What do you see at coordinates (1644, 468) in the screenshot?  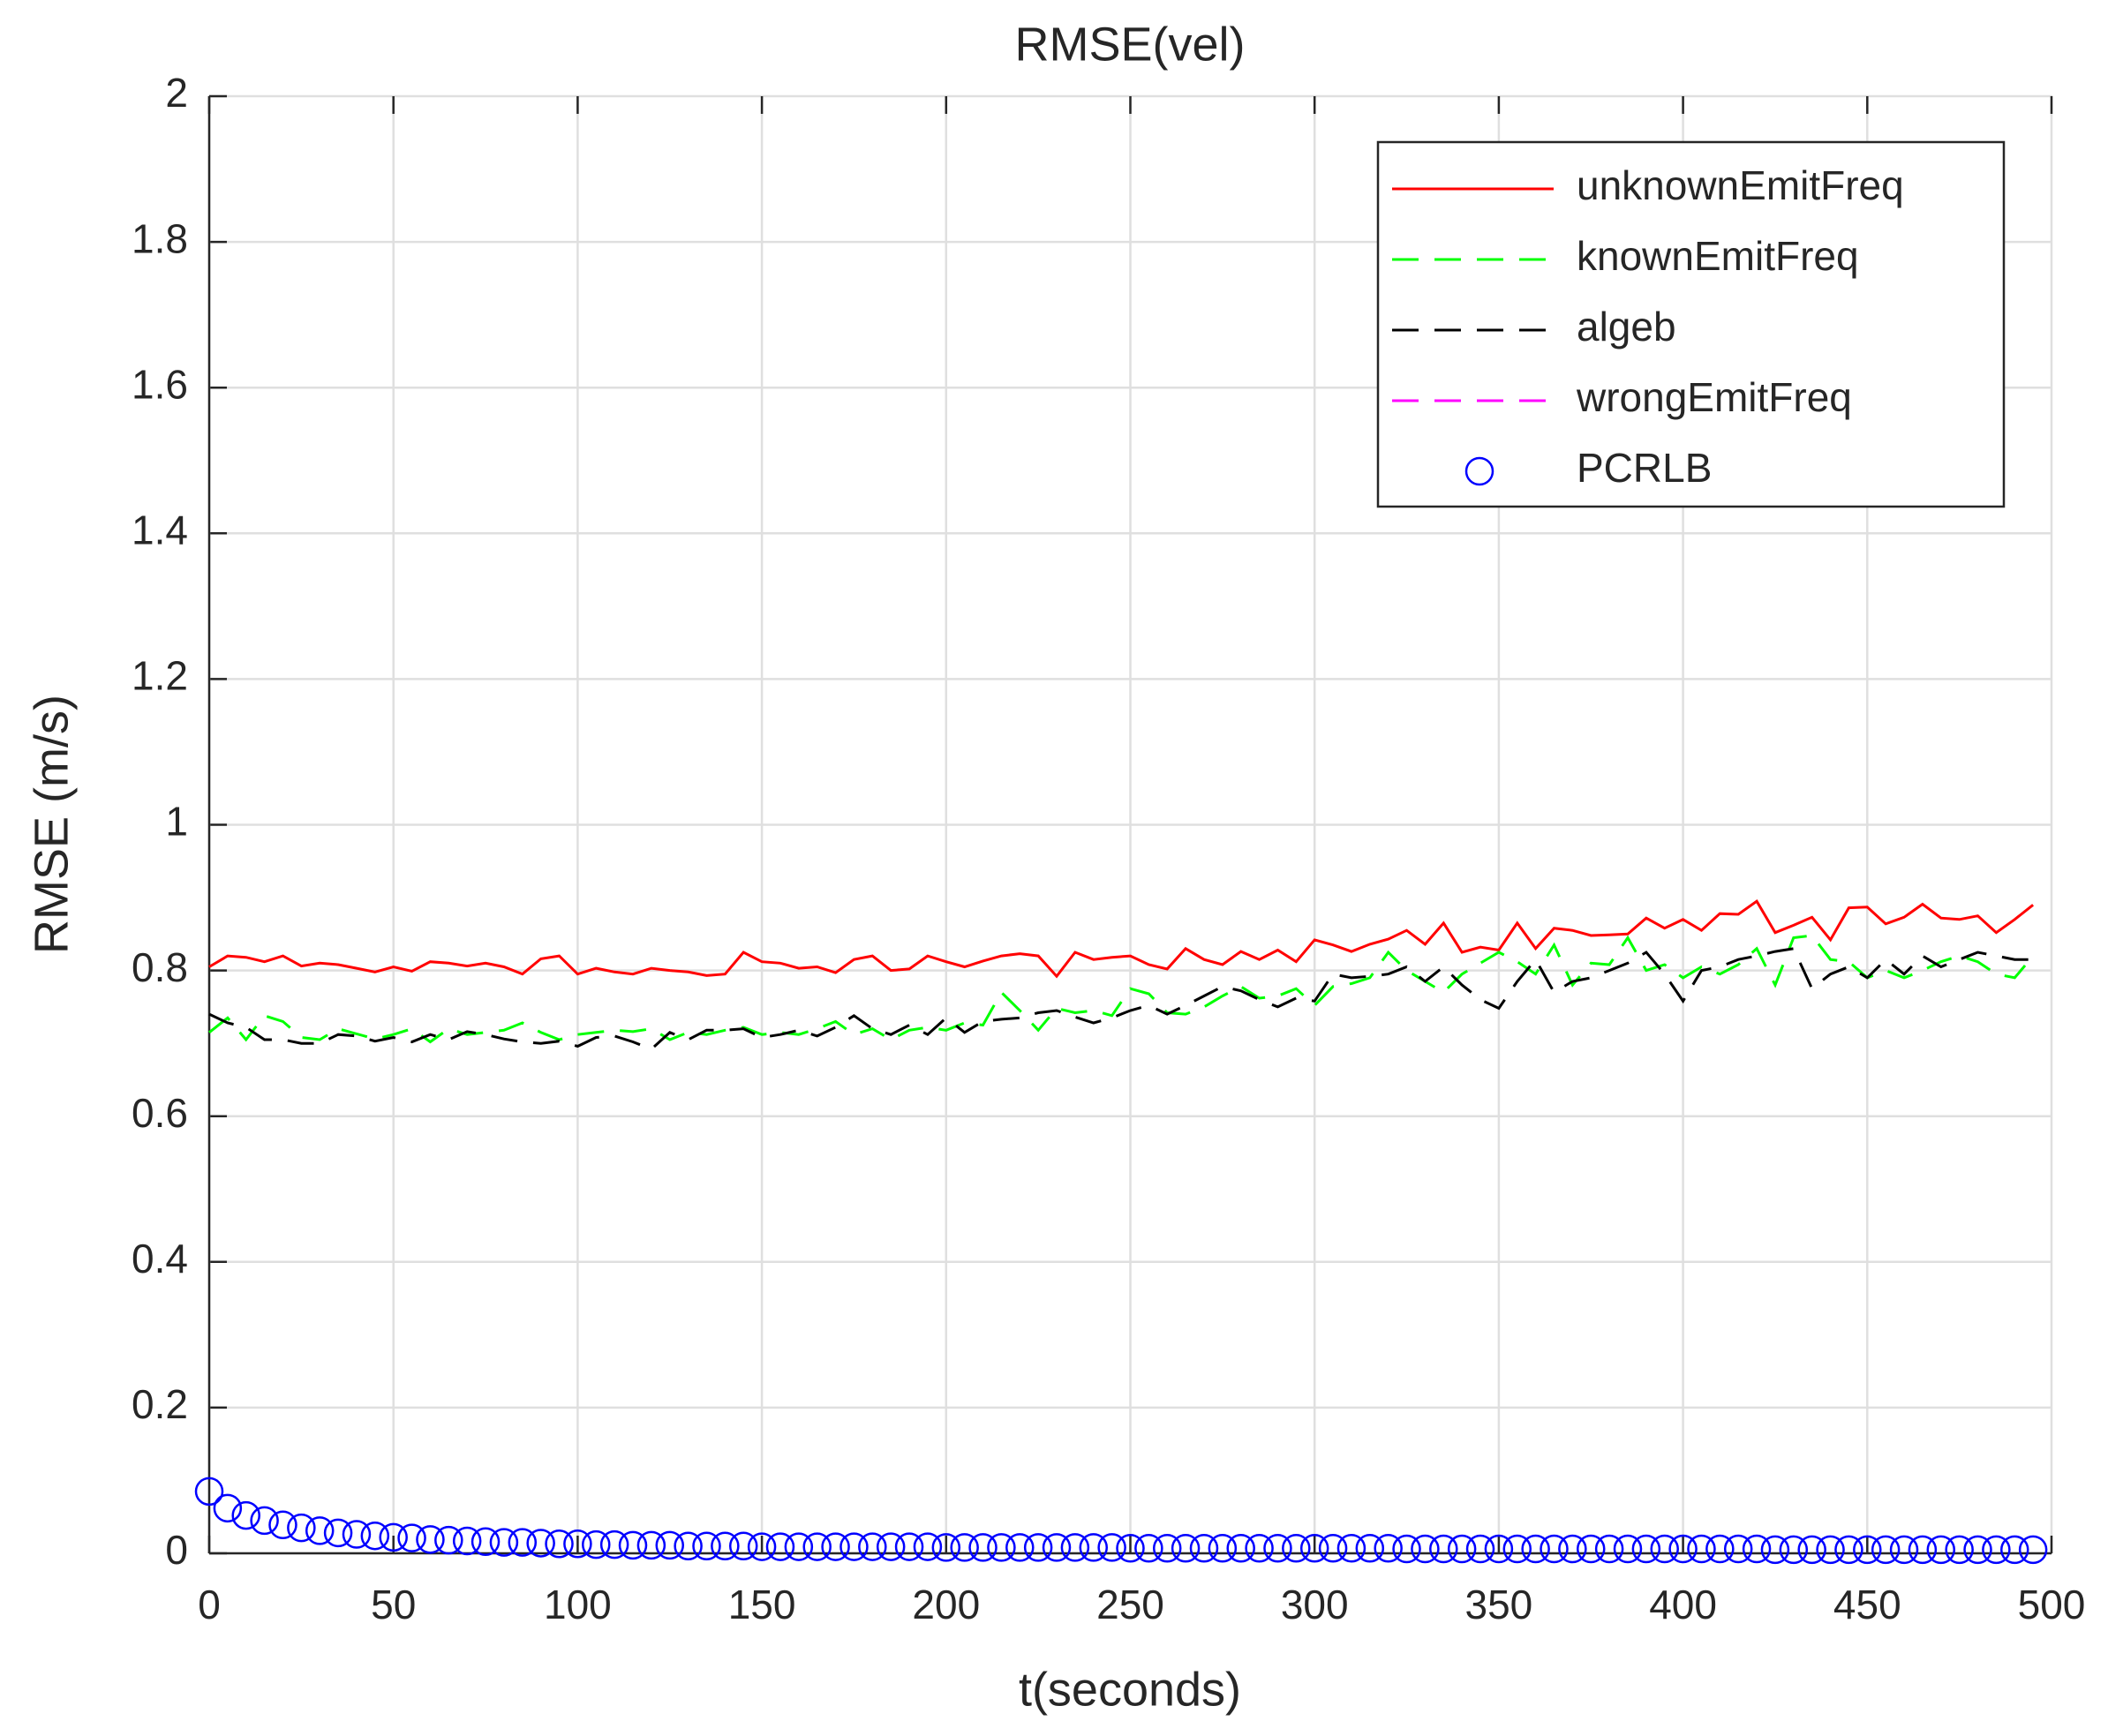 I see `legend-label: PCRLB` at bounding box center [1644, 468].